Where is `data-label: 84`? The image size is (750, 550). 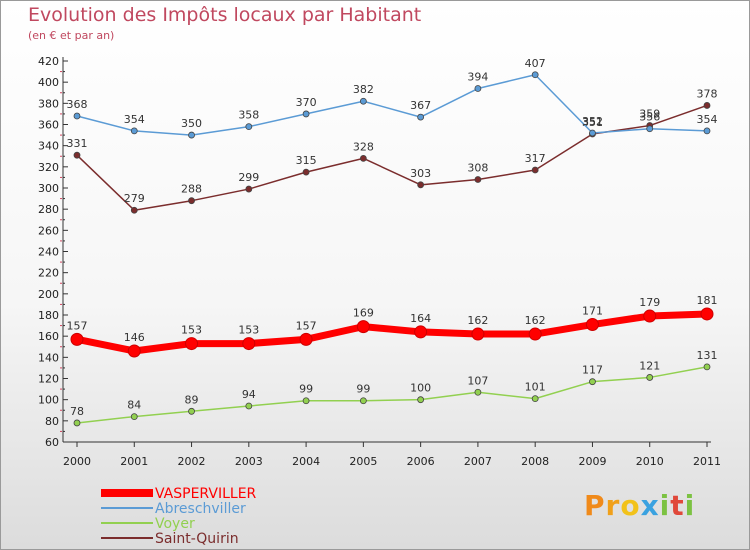
data-label: 84 is located at coordinates (134, 405).